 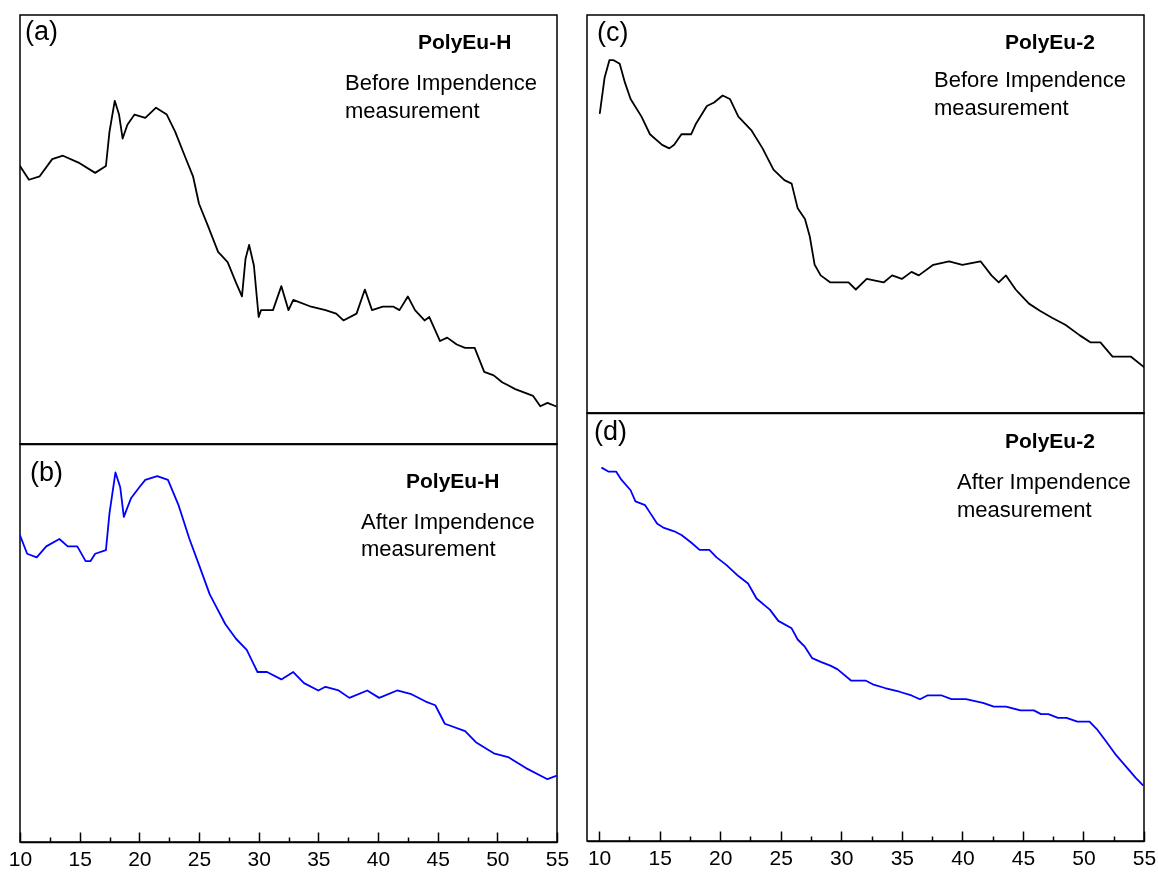 I want to click on text: (c), so click(x=613, y=32).